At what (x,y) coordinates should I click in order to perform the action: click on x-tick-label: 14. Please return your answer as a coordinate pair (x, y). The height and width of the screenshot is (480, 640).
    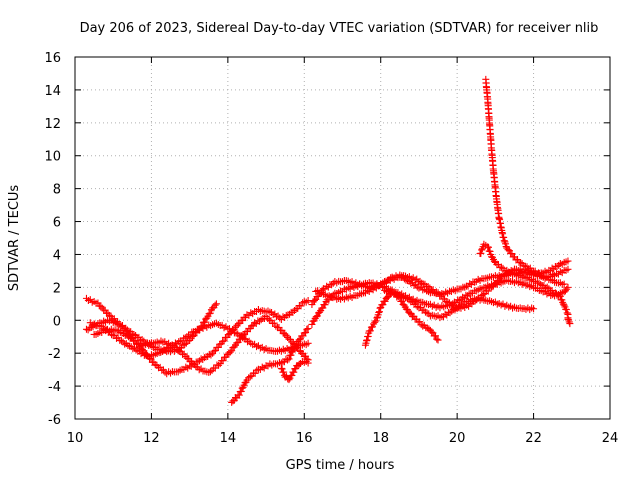
    Looking at the image, I should click on (228, 438).